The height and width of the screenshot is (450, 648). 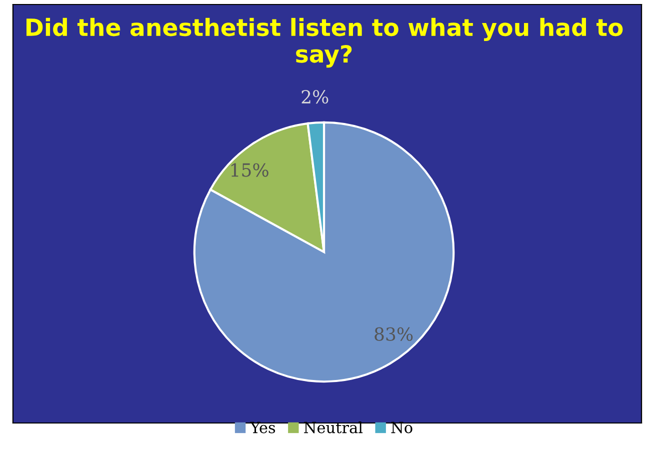 What do you see at coordinates (324, 43) in the screenshot?
I see `chart-title: Did the anesthetist listen to what you had to say?` at bounding box center [324, 43].